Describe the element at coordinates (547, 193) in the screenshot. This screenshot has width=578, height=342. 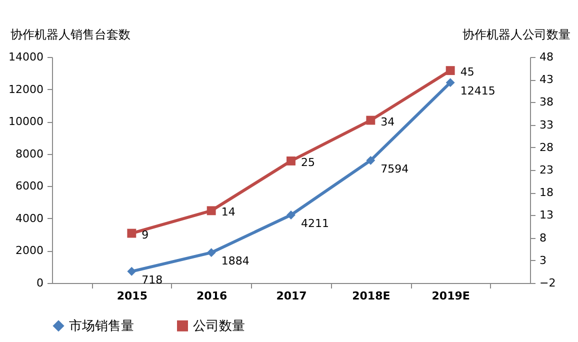
I see `y2-tick-label: 18` at that location.